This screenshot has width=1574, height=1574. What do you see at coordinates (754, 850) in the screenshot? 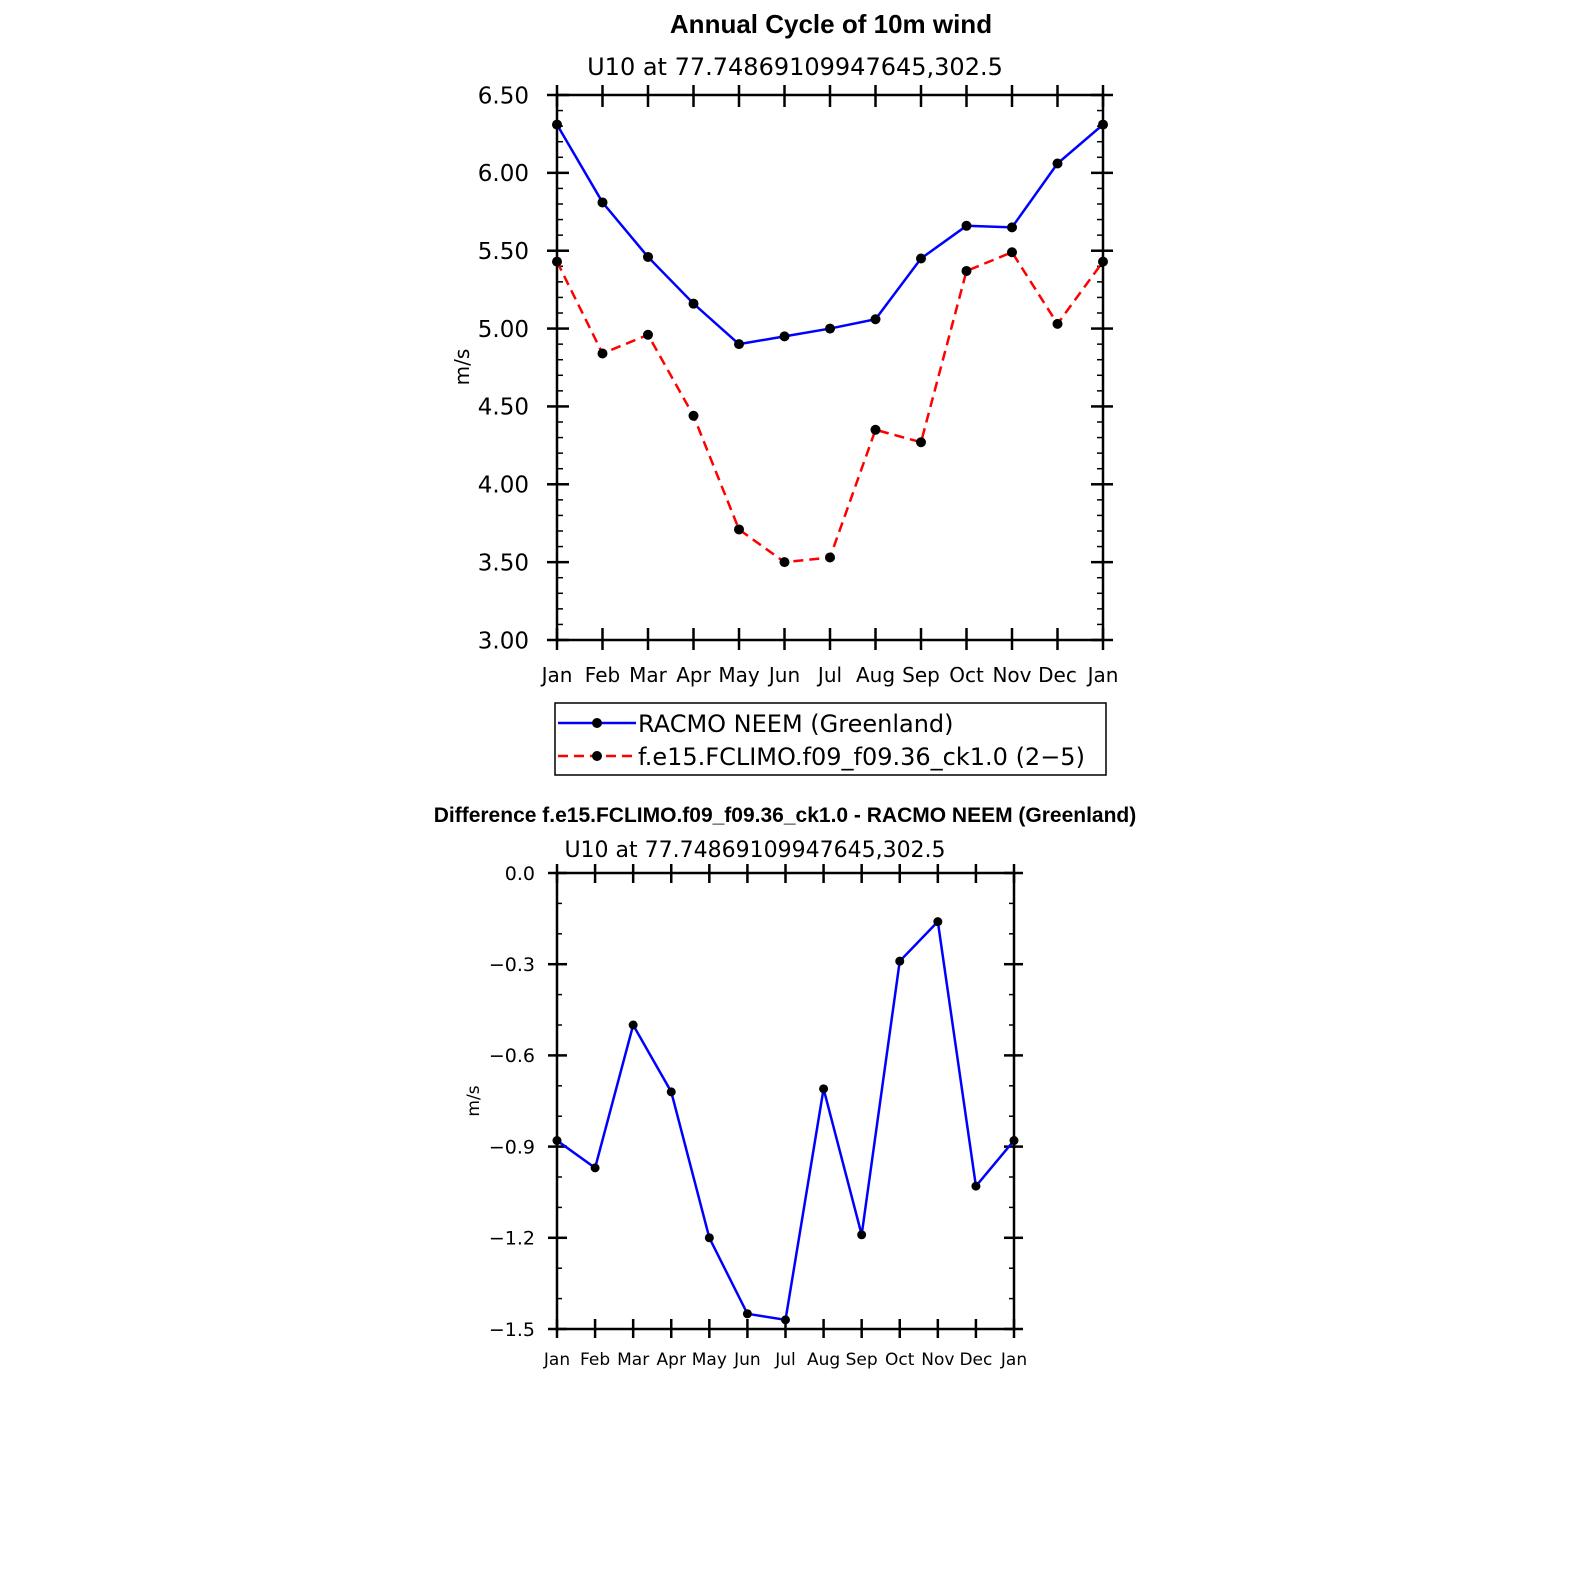
I see `bottom-chart-subtitle: U10 at 77.74869109947645,302.5` at bounding box center [754, 850].